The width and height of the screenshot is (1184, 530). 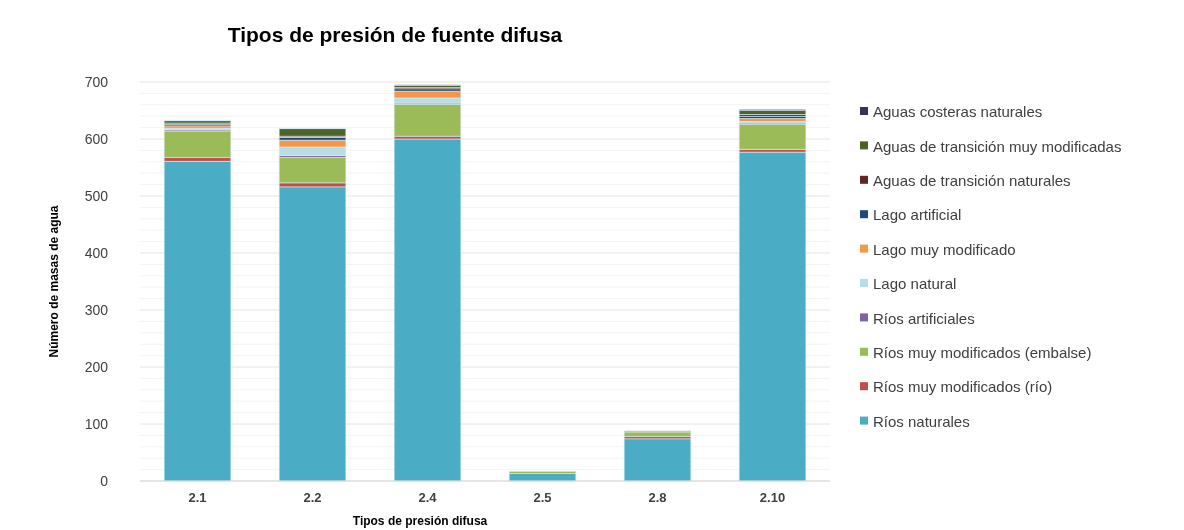 What do you see at coordinates (542, 497) in the screenshot?
I see `x-tick-label: 2.5` at bounding box center [542, 497].